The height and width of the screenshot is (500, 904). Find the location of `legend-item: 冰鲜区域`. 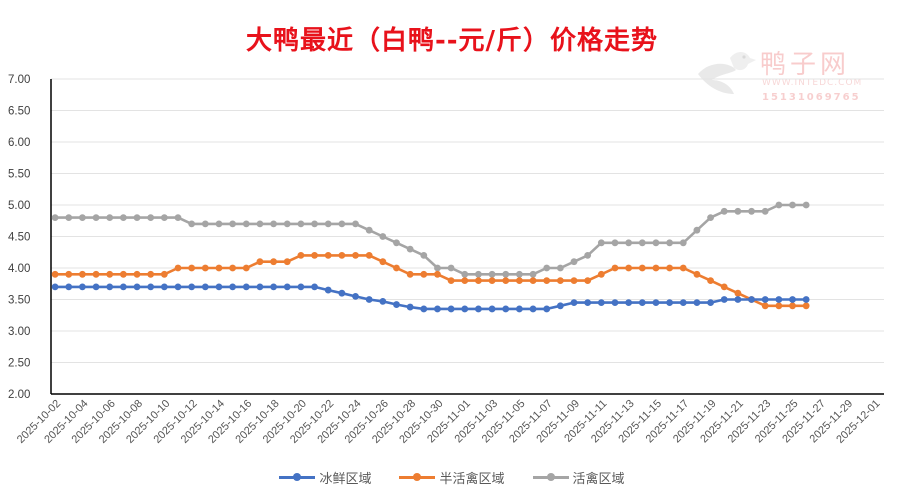

legend-item: 冰鲜区域 is located at coordinates (325, 477).